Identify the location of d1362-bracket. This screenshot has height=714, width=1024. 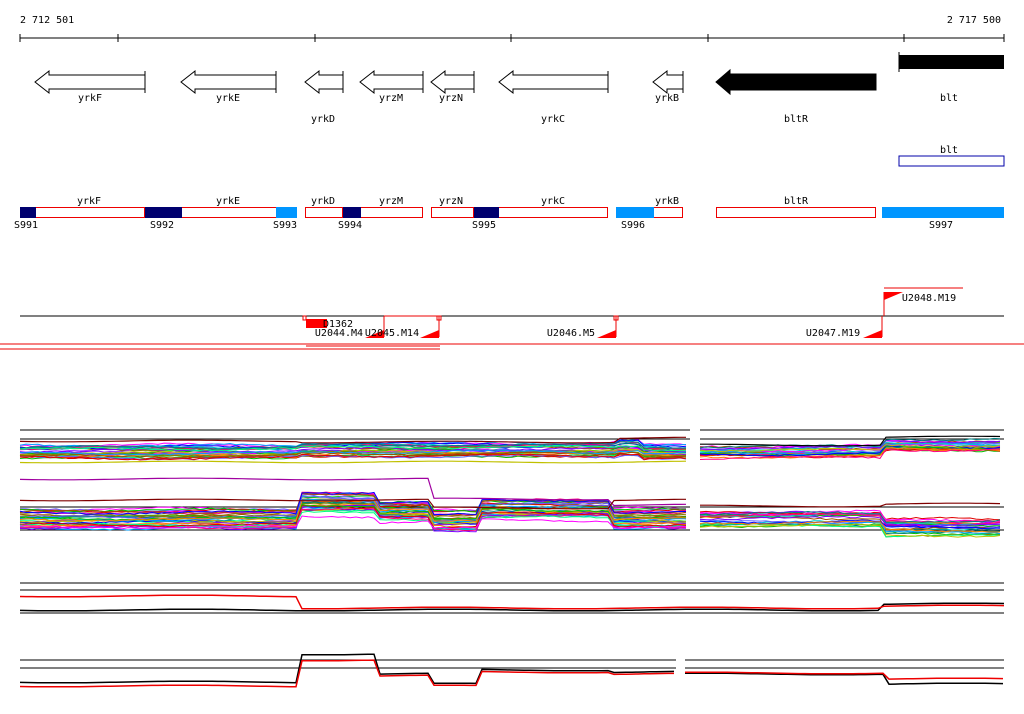
(304, 318).